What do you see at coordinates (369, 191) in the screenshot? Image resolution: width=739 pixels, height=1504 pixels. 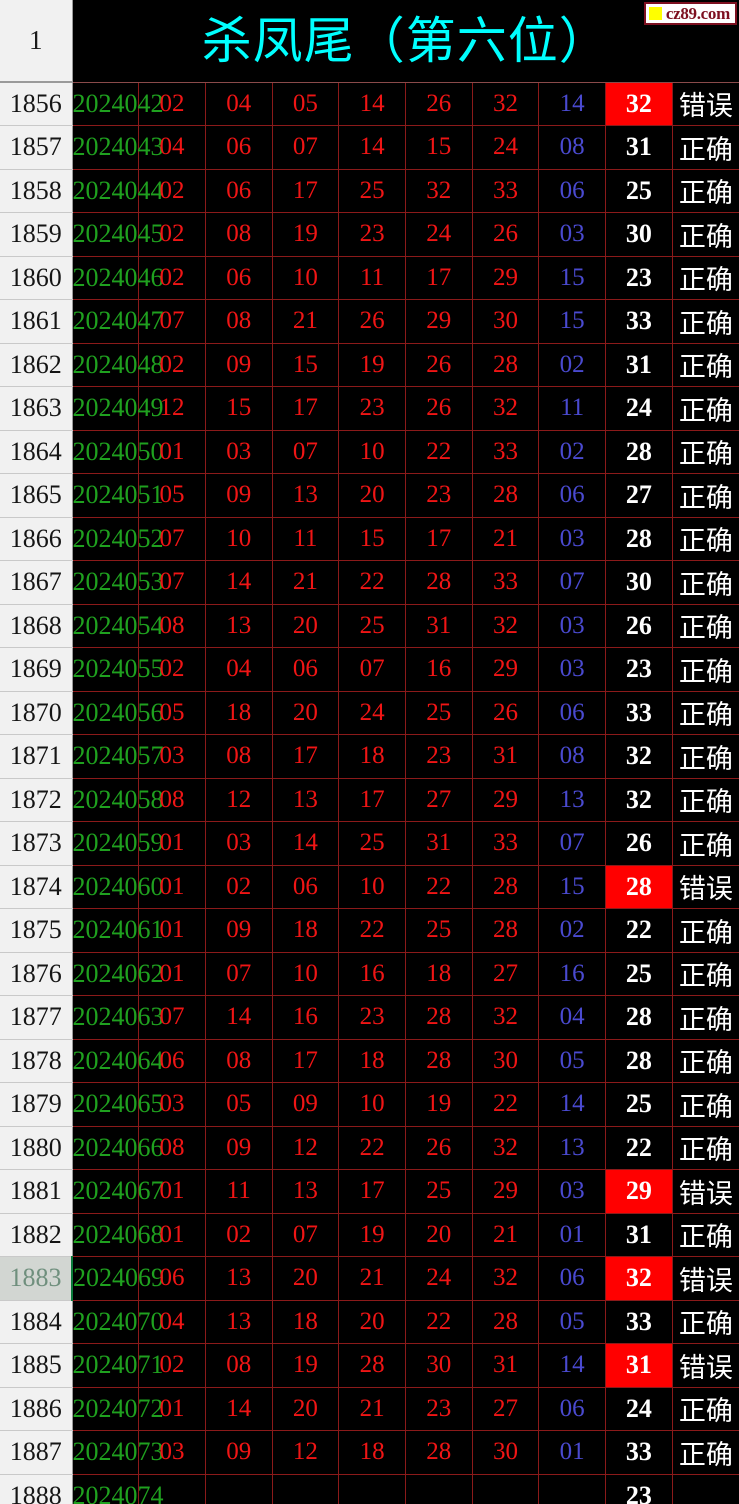 I see `table-row: 1858 2024044 02 06 17 25 32 33 06 25 正确` at bounding box center [369, 191].